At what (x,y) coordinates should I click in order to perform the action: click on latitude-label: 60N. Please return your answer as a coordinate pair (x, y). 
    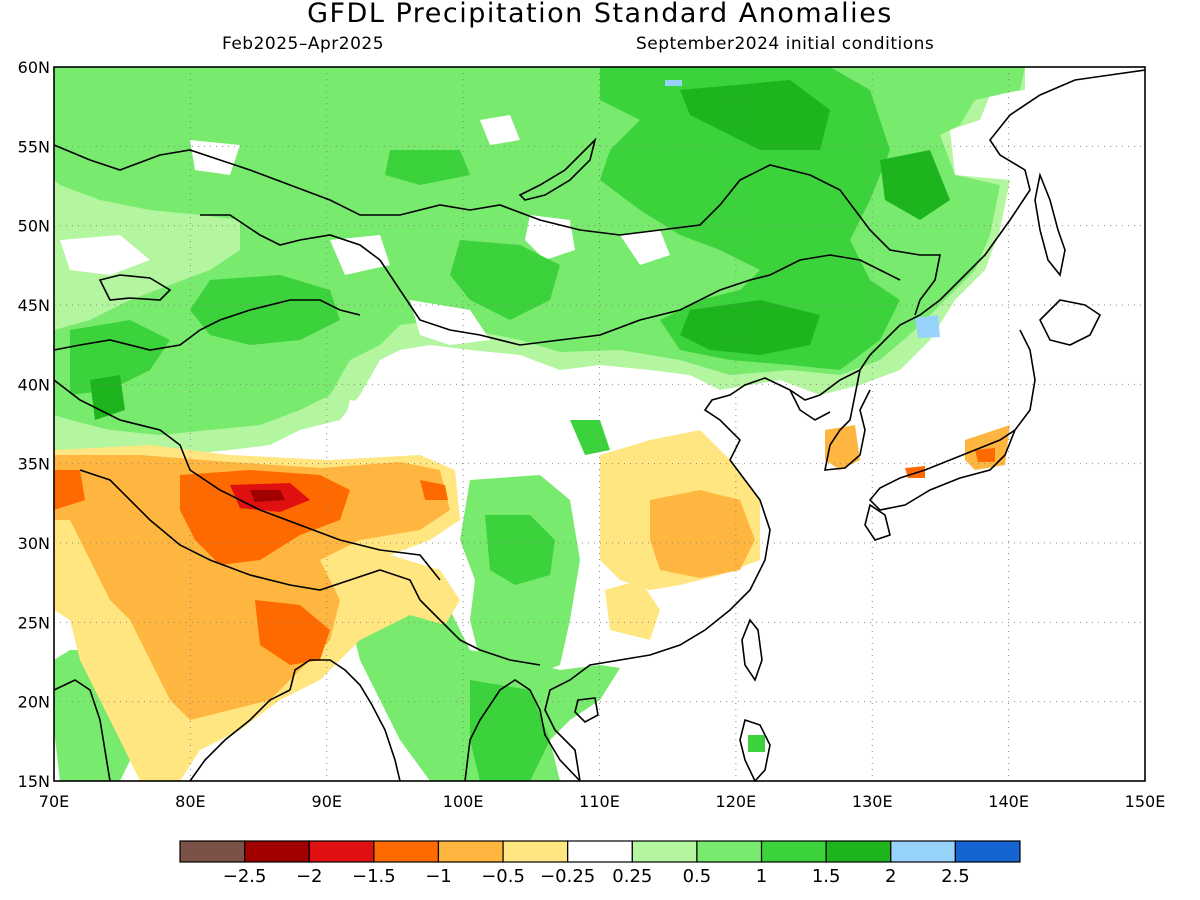
    Looking at the image, I should click on (34, 67).